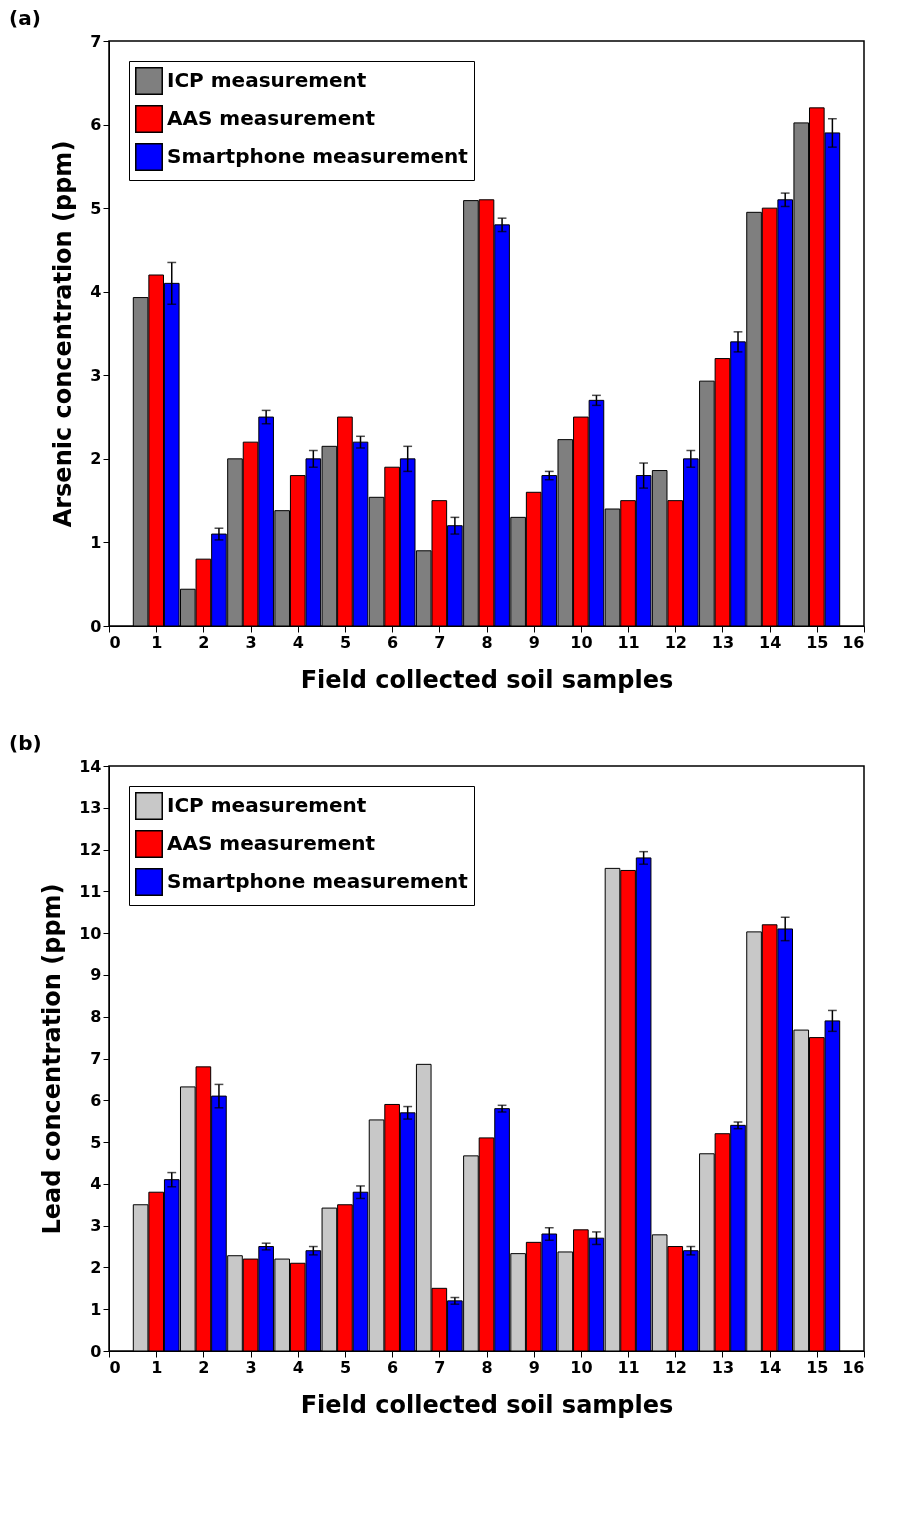 This screenshot has width=907, height=1530. I want to click on y-tick-label: 14, so click(90, 766).